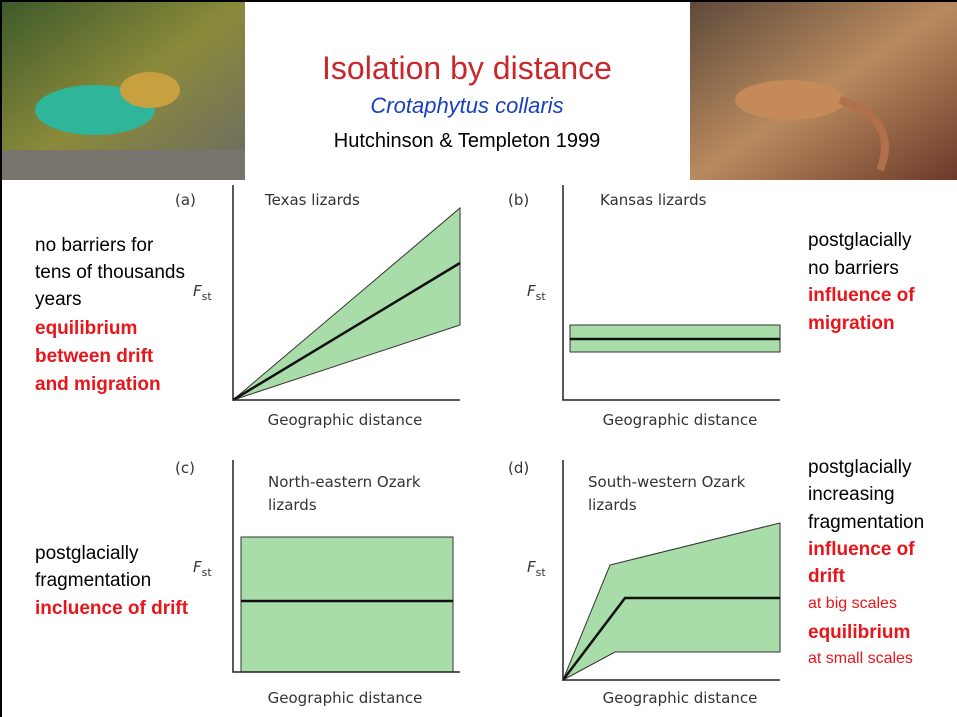 The width and height of the screenshot is (957, 717). I want to click on note-line: incluence of drift, so click(112, 608).